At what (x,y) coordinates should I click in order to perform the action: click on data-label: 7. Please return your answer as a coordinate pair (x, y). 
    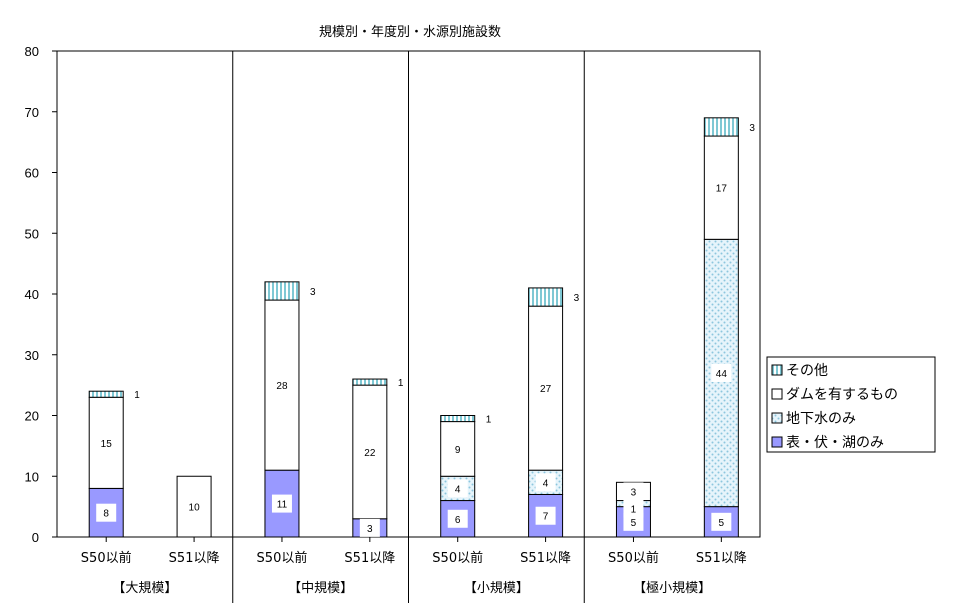
    Looking at the image, I should click on (546, 517).